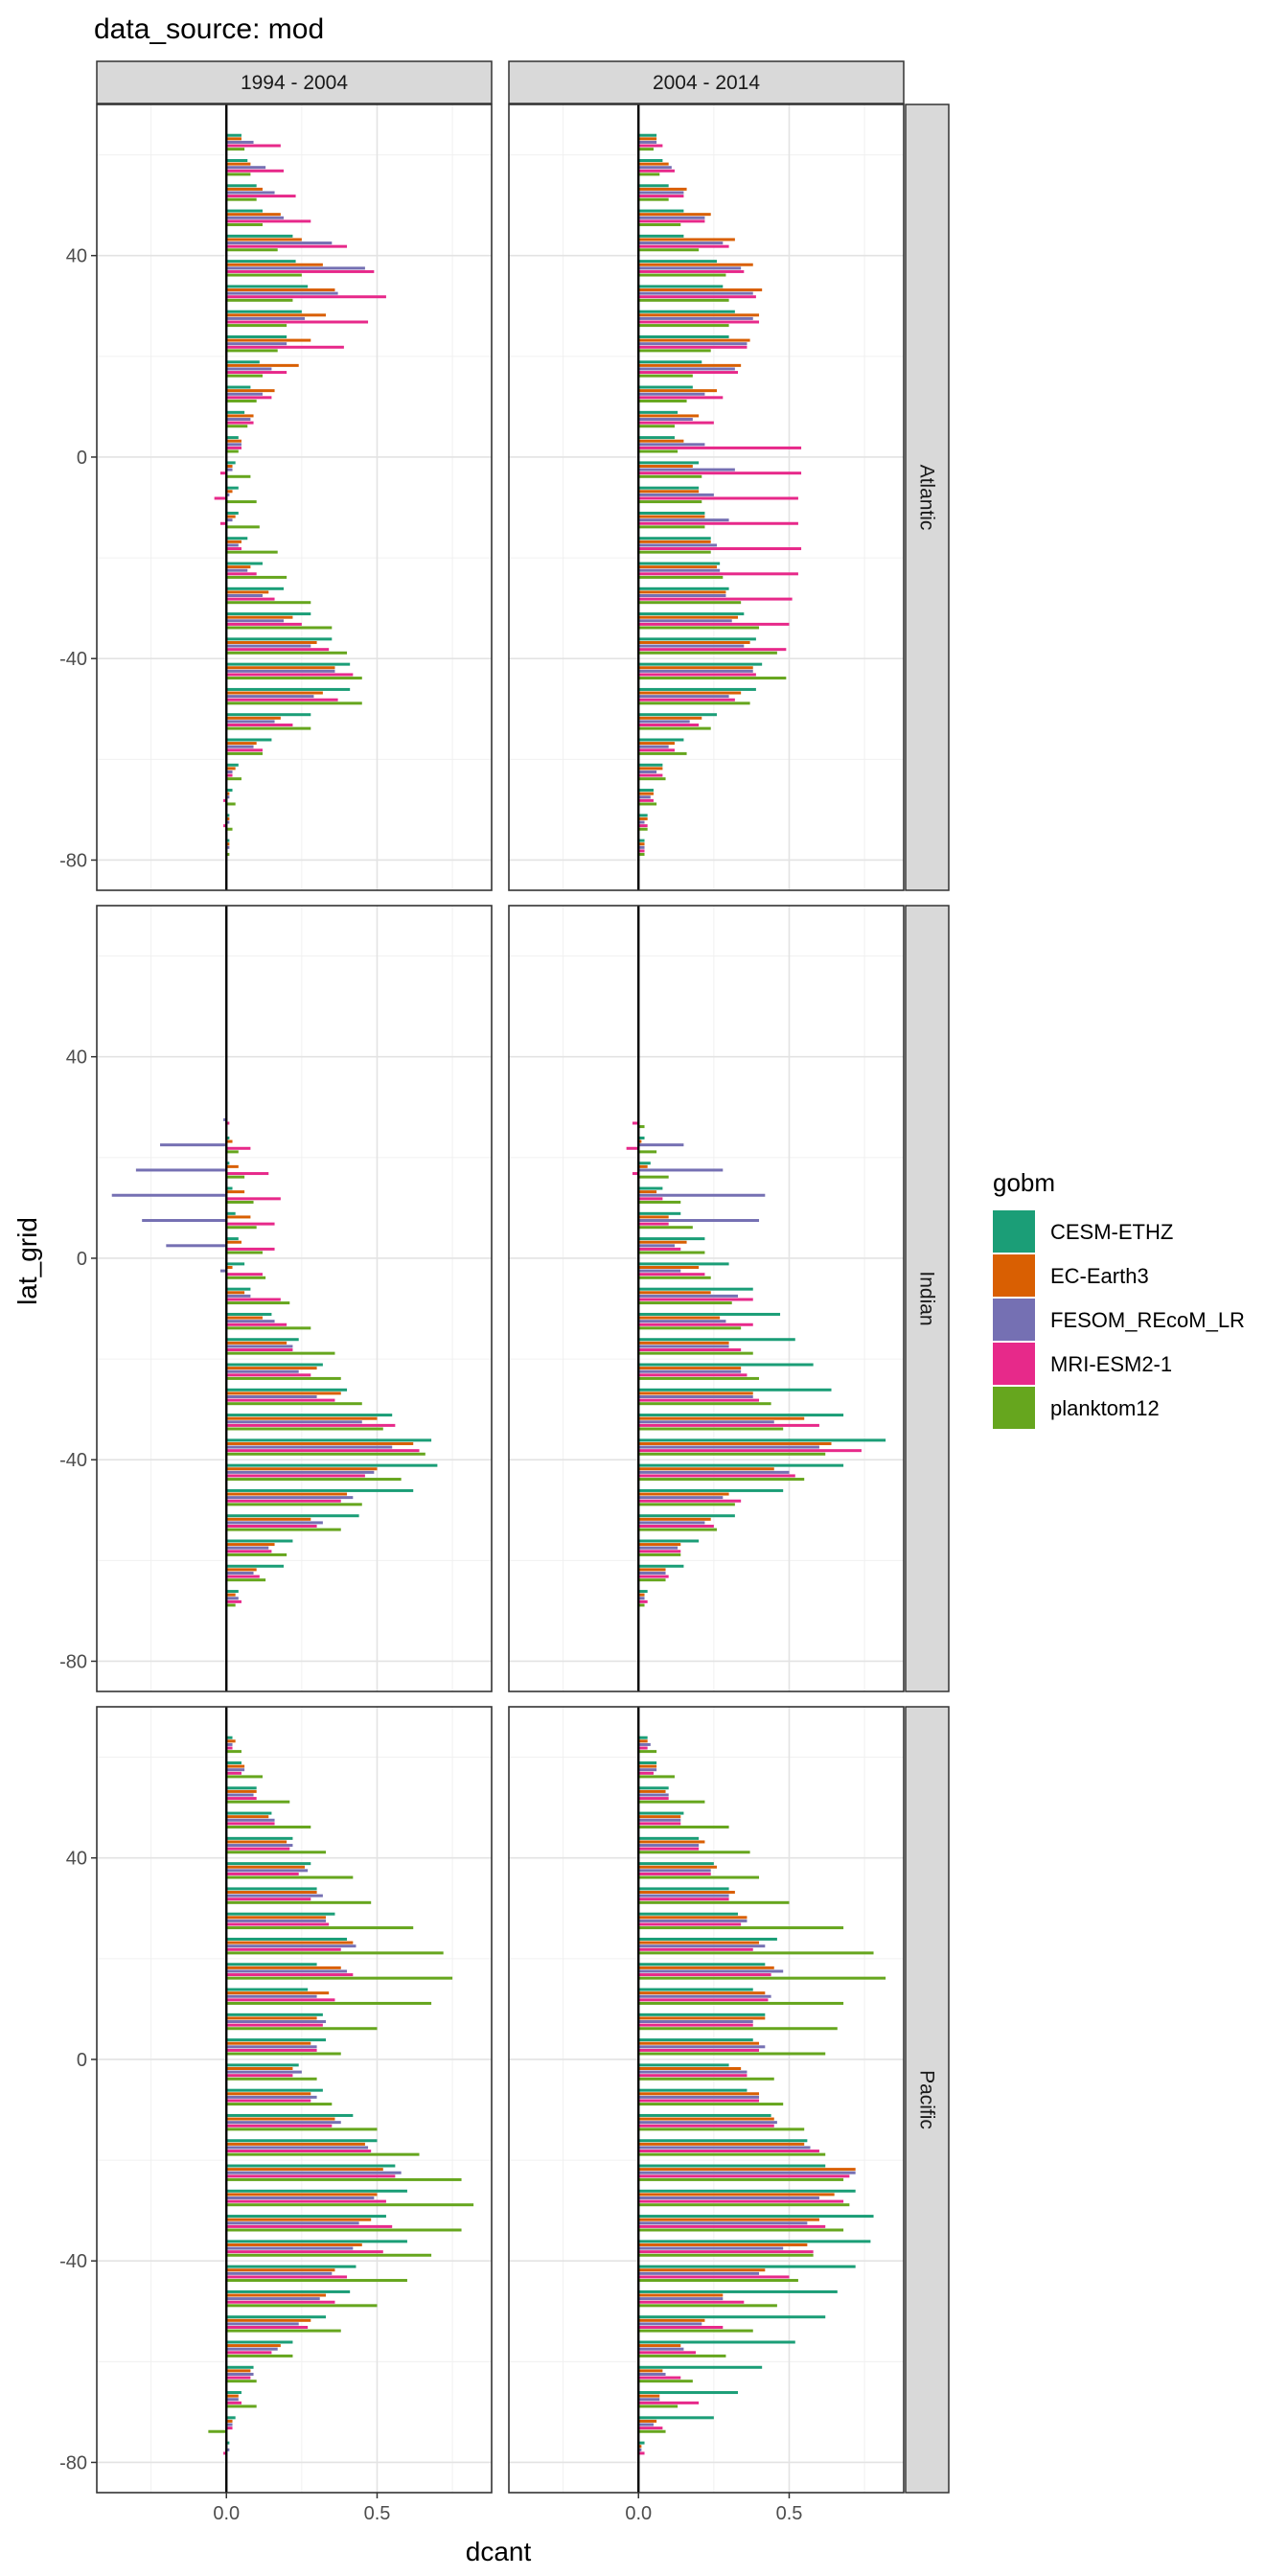  I want to click on chart-title: data_source: mod, so click(209, 29).